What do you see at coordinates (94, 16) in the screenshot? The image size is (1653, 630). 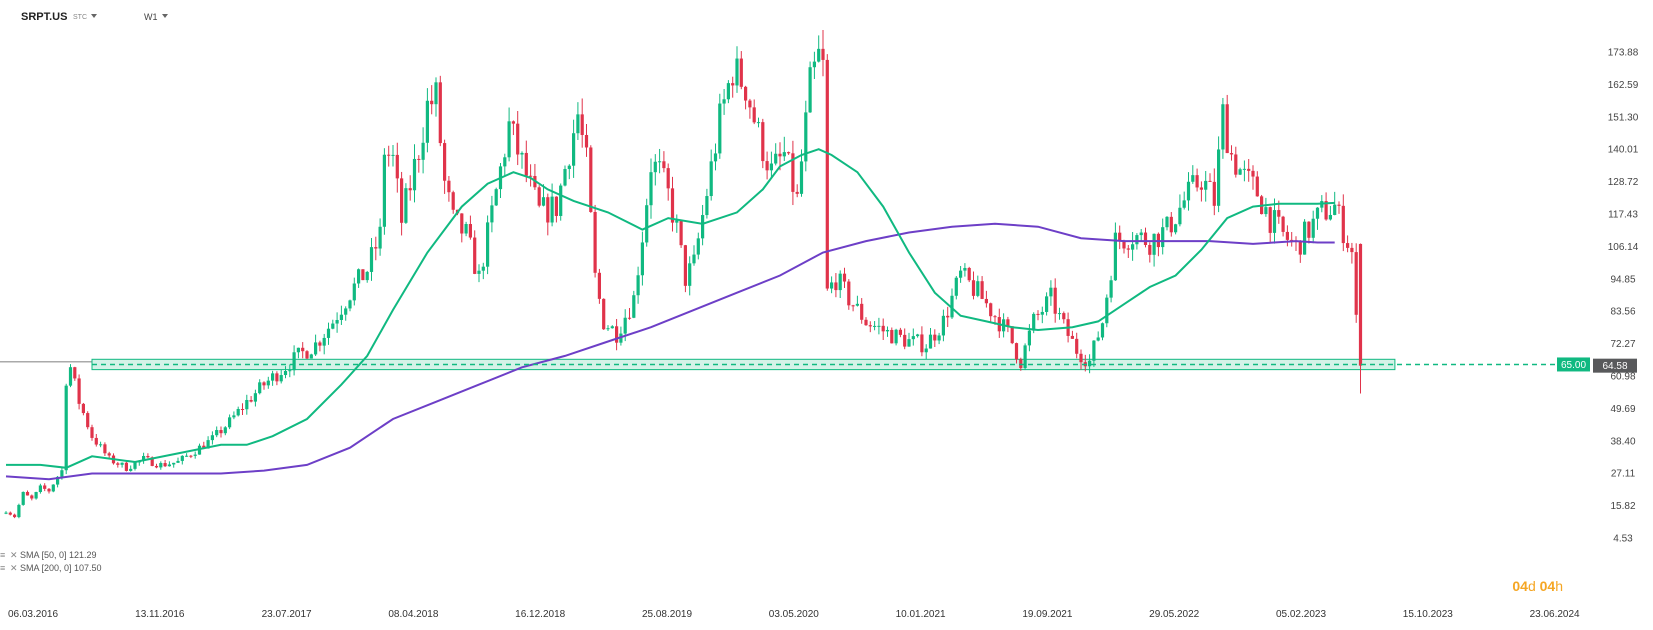 I see `symbol-chevron-down-icon` at bounding box center [94, 16].